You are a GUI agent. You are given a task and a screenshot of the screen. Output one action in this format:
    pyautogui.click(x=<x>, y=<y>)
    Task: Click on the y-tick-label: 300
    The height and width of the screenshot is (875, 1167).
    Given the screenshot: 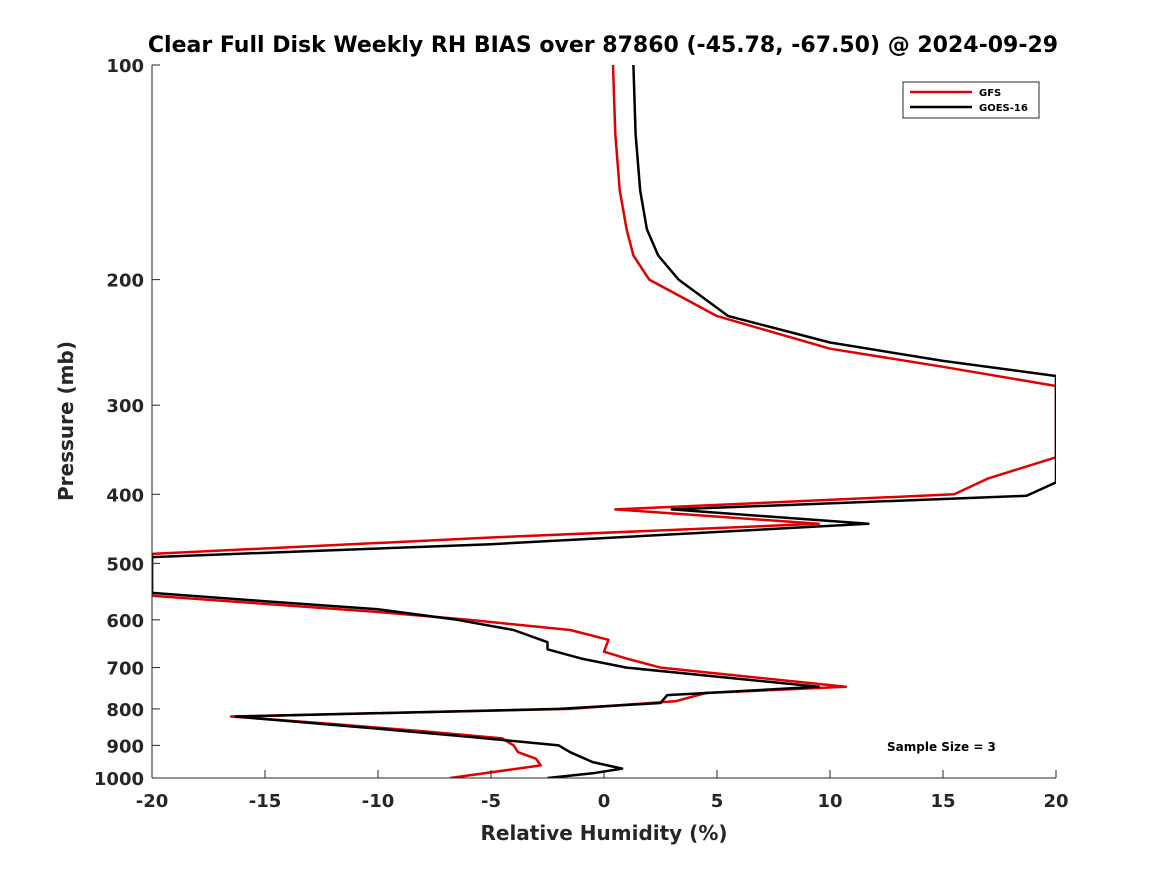 What is the action you would take?
    pyautogui.click(x=125, y=406)
    